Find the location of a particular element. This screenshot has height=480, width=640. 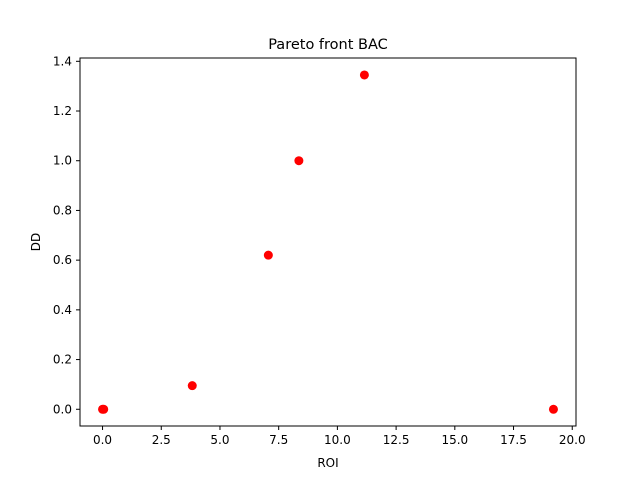

x-tick-label: 17.5 is located at coordinates (513, 440).